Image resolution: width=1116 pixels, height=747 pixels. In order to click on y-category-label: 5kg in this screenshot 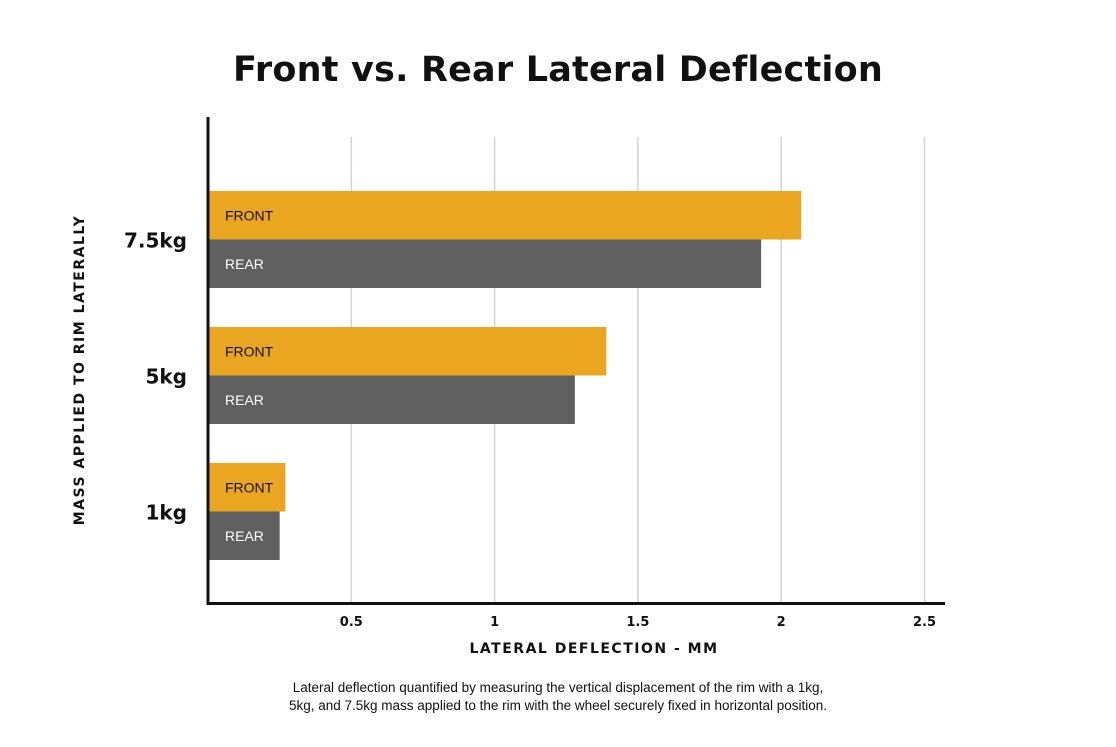, I will do `click(166, 377)`.